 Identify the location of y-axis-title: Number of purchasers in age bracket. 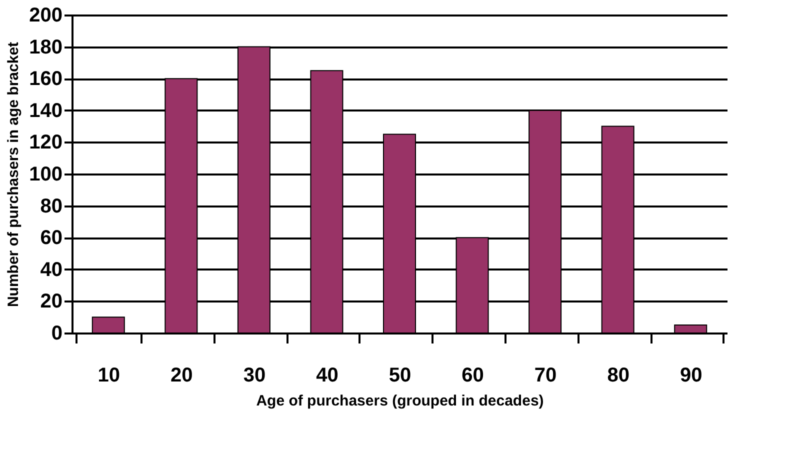
(13, 175).